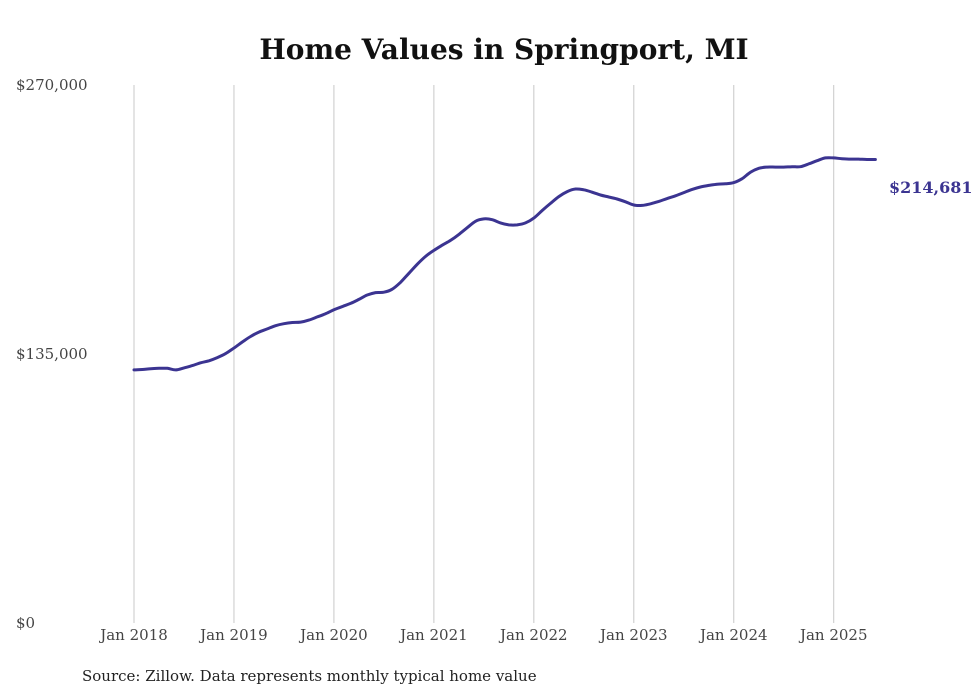  I want to click on y-tick-label: $270,000, so click(52, 85).